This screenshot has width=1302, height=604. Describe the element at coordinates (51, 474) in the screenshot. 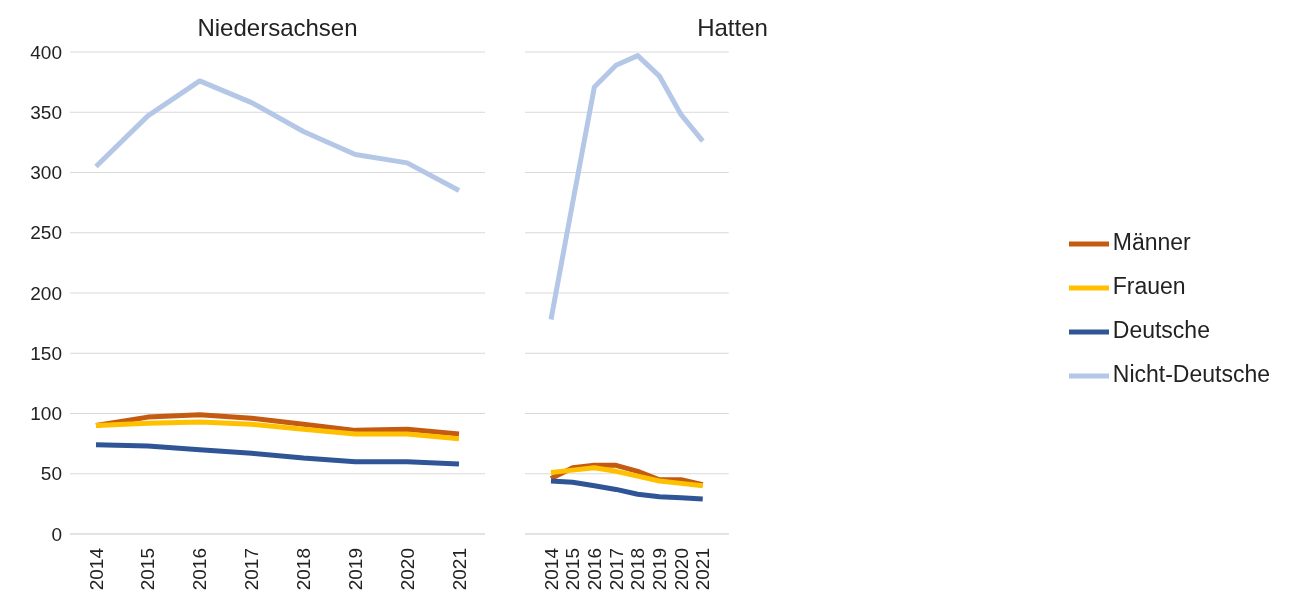

I see `y-tick-label: 50` at that location.